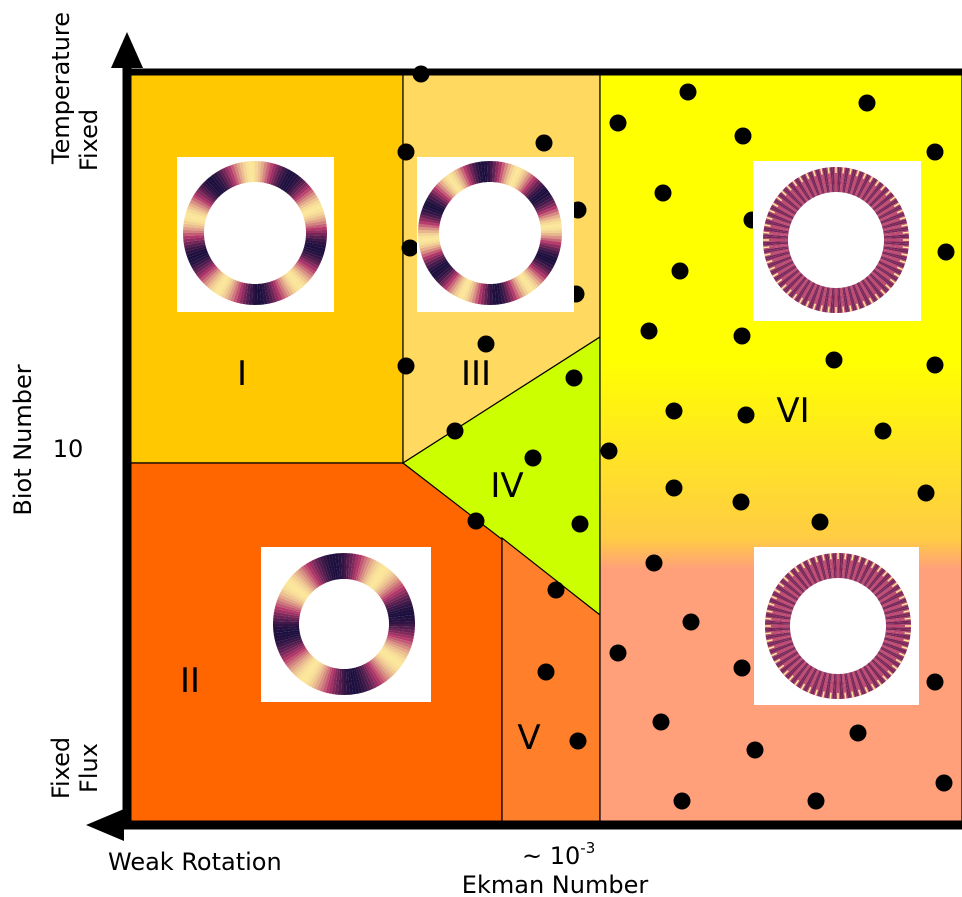 This screenshot has width=962, height=897. Describe the element at coordinates (555, 884) in the screenshot. I see `x-axis-title: Ekman Number` at that location.